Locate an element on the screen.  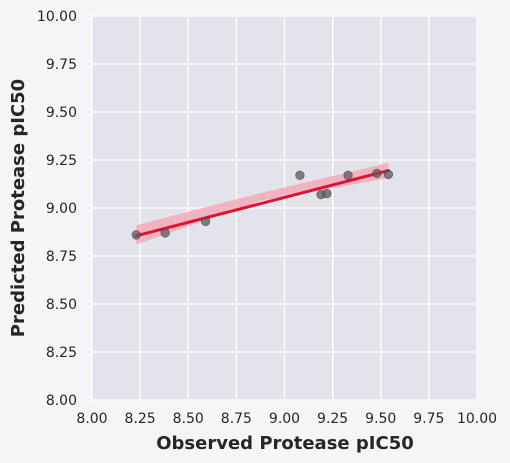
x-tick-labels: 8.00 8.25 8.50 8.75 9.00 9.25 9.50 9.75 10.00 is located at coordinates (286, 419).